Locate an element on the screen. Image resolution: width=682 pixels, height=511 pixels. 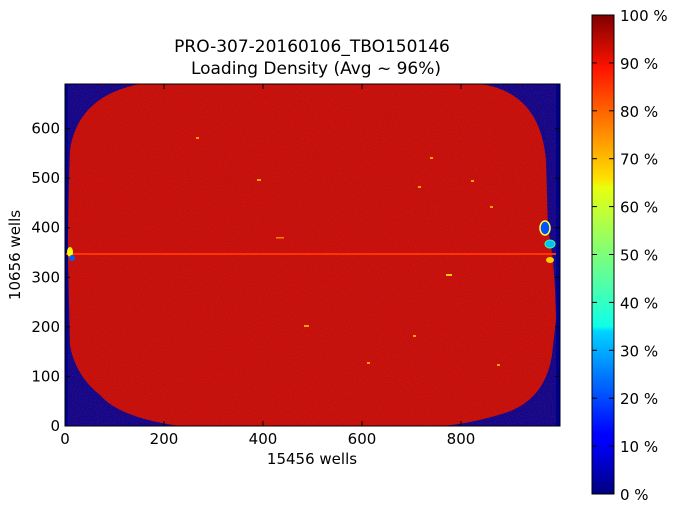
colorbar-tick-label: 60 % is located at coordinates (639, 208).